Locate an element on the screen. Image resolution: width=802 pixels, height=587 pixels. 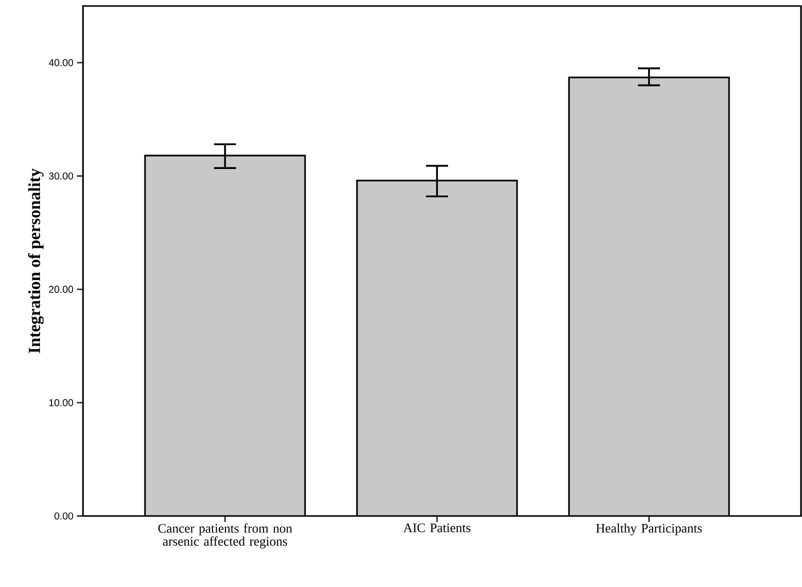
y-tick-label: 10.00 is located at coordinates (61, 402).